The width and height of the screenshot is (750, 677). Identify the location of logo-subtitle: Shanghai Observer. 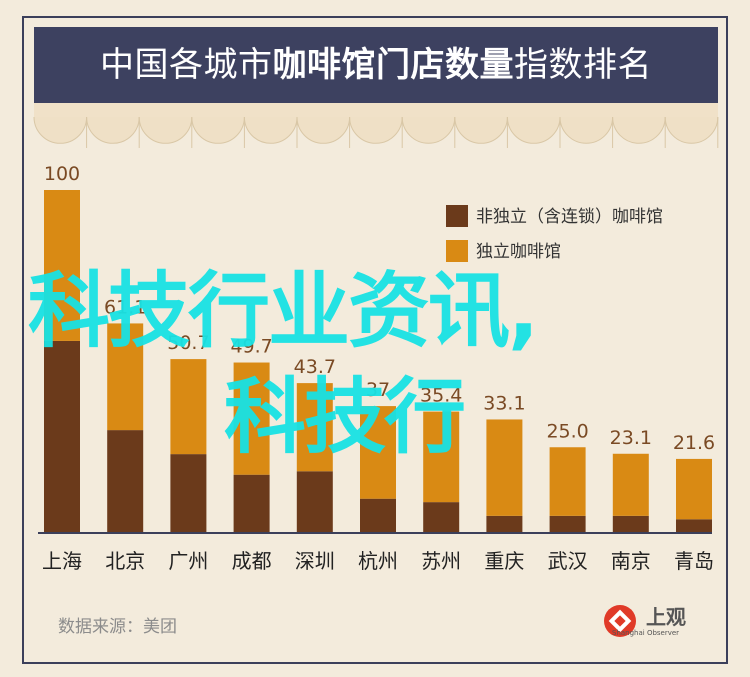
(646, 633).